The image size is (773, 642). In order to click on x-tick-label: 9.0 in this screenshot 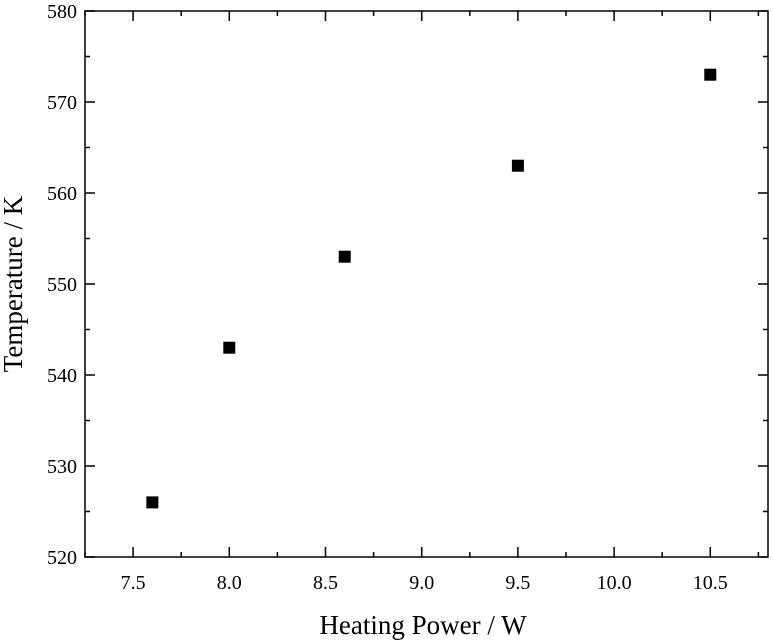, I will do `click(421, 583)`.